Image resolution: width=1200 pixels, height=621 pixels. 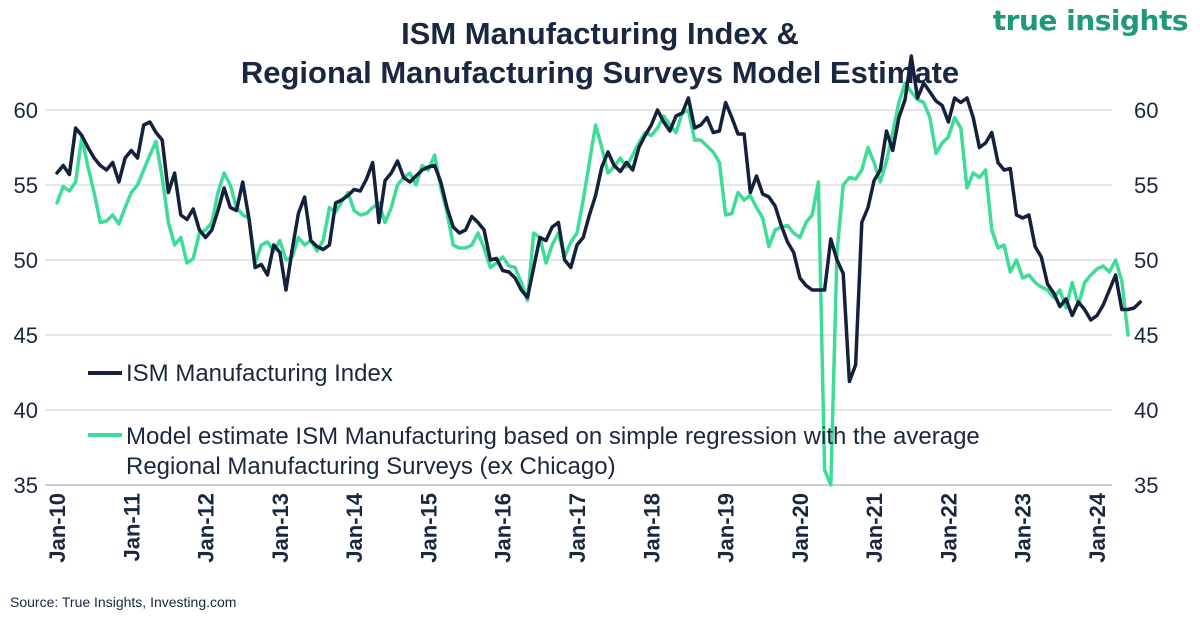 What do you see at coordinates (26, 485) in the screenshot?
I see `y-tick-left-35: 35` at bounding box center [26, 485].